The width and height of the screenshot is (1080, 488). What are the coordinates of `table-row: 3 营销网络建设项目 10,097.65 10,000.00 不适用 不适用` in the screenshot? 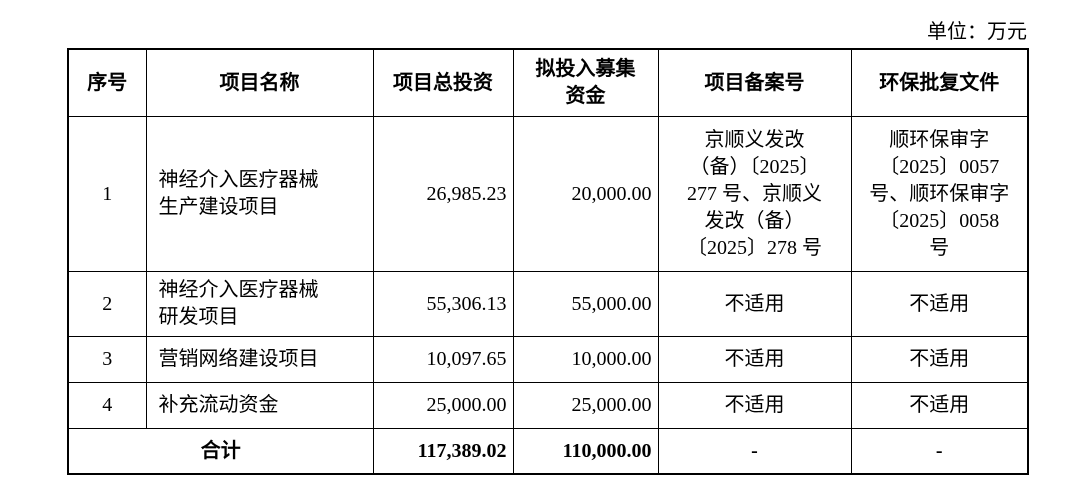 It's located at (548, 359).